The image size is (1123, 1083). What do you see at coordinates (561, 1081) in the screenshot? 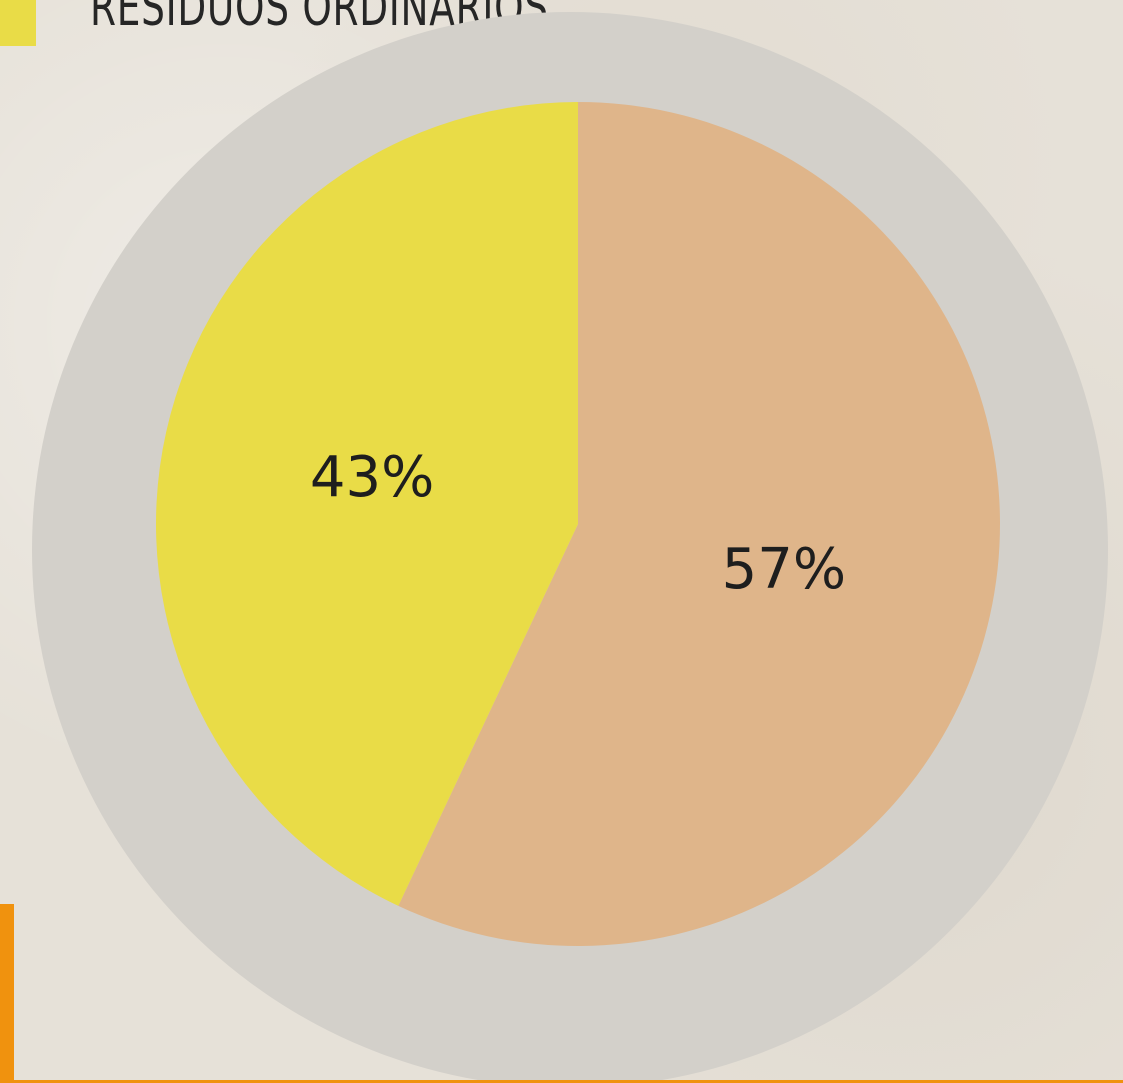
I see `bottom-accent-line` at bounding box center [561, 1081].